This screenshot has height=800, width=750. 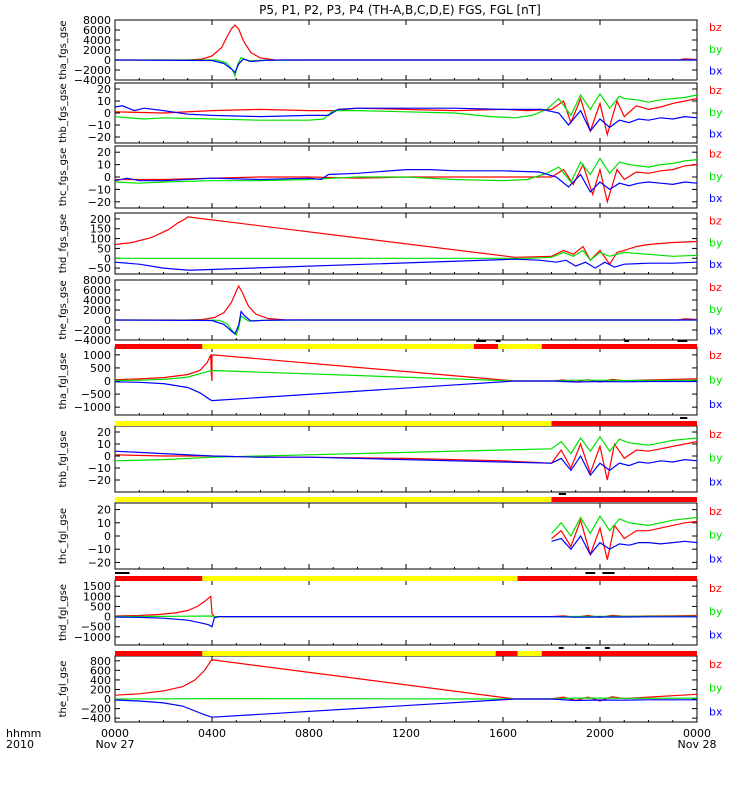 I want to click on y-tick-label: 200, so click(x=100, y=689).